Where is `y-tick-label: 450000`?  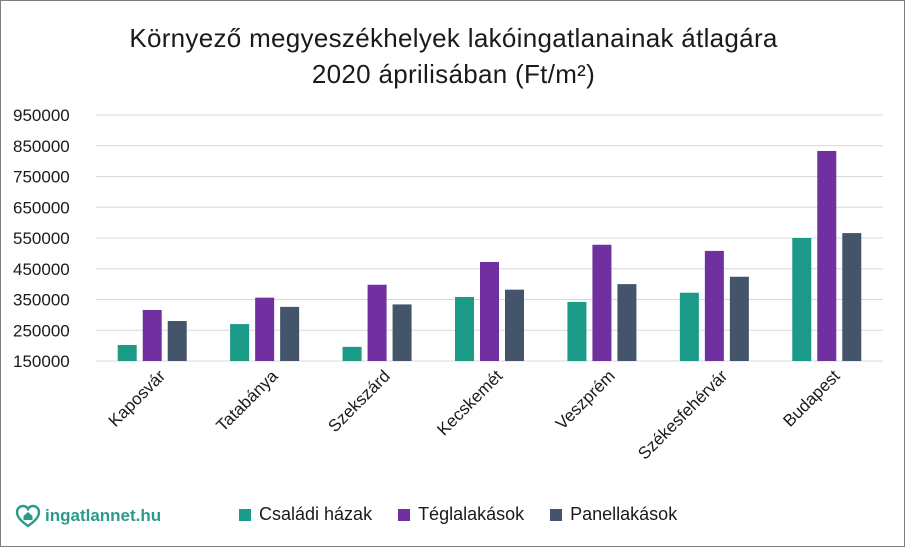
y-tick-label: 450000 is located at coordinates (41, 269).